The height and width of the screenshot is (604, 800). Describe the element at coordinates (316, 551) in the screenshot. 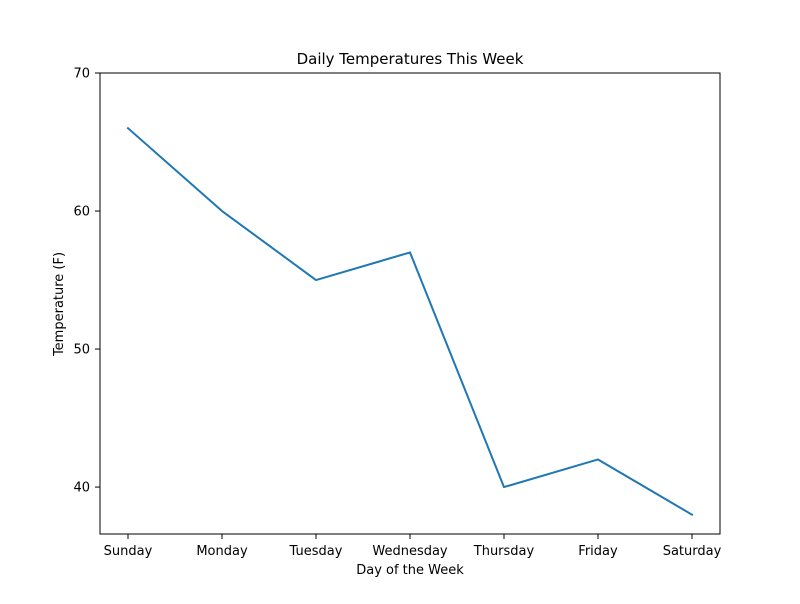

I see `x-tick-label: Tuesday` at that location.